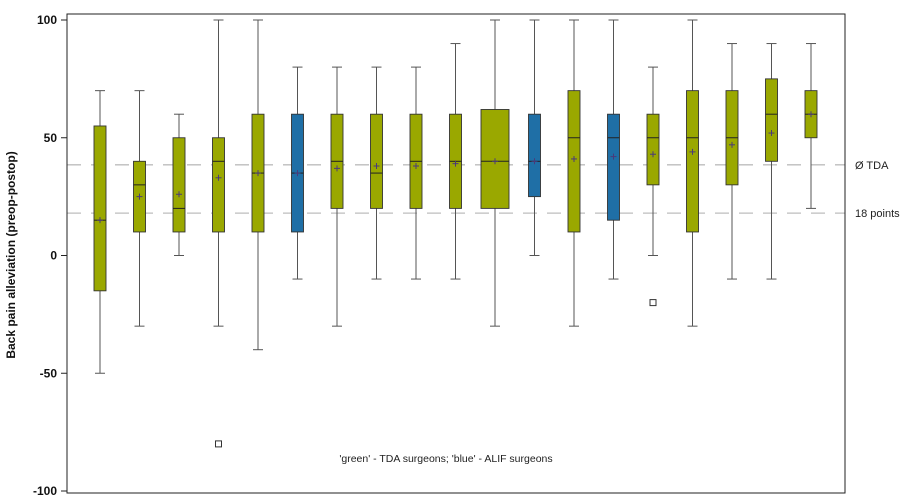 The height and width of the screenshot is (499, 914). I want to click on reference-label-tda-average: Ø TDA, so click(872, 166).